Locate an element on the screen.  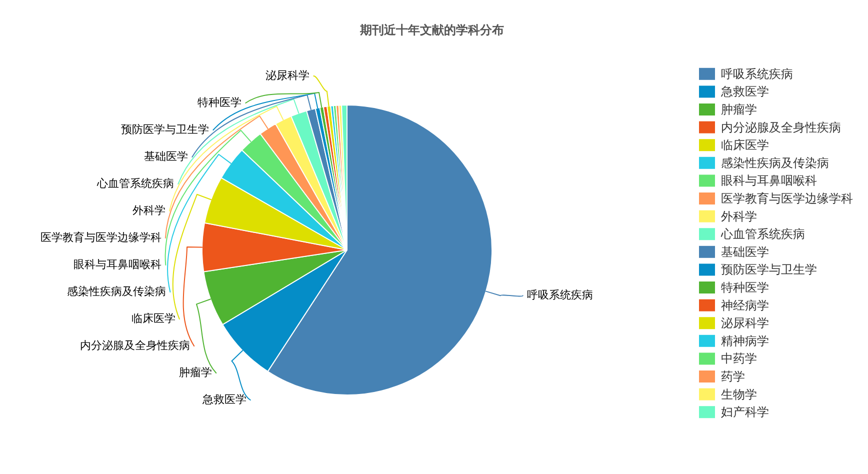
label: 预防医学与卫生学 is located at coordinates (165, 130).